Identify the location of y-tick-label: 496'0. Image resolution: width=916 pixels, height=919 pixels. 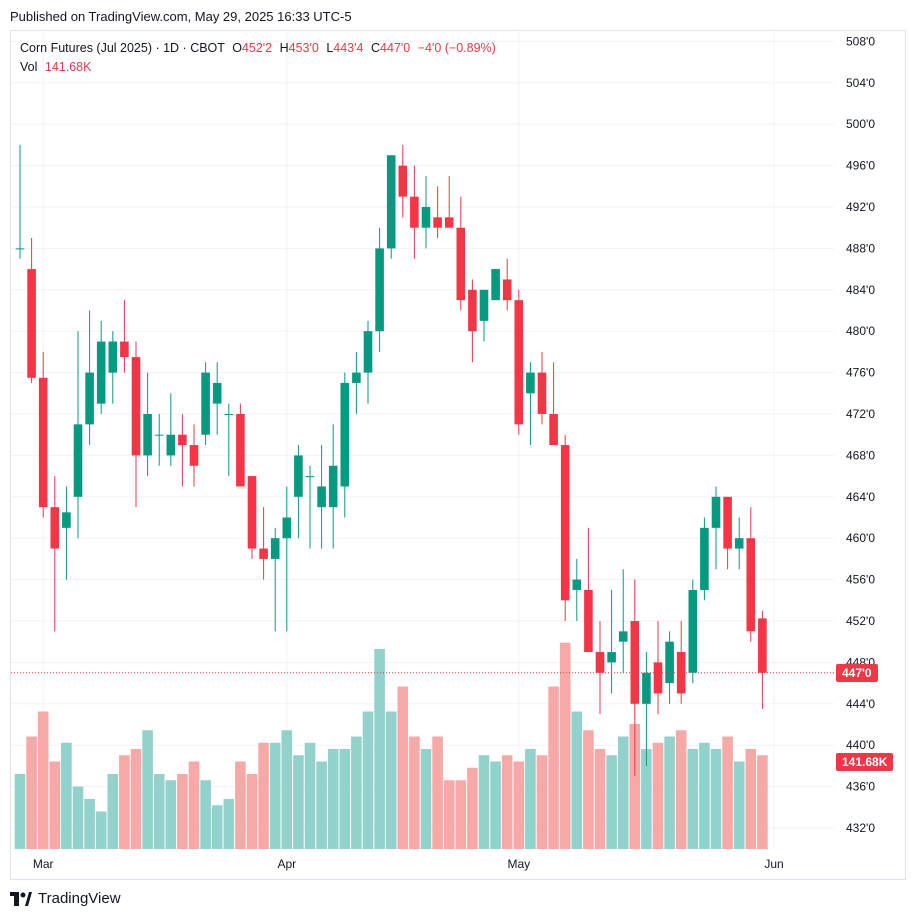
(860, 166).